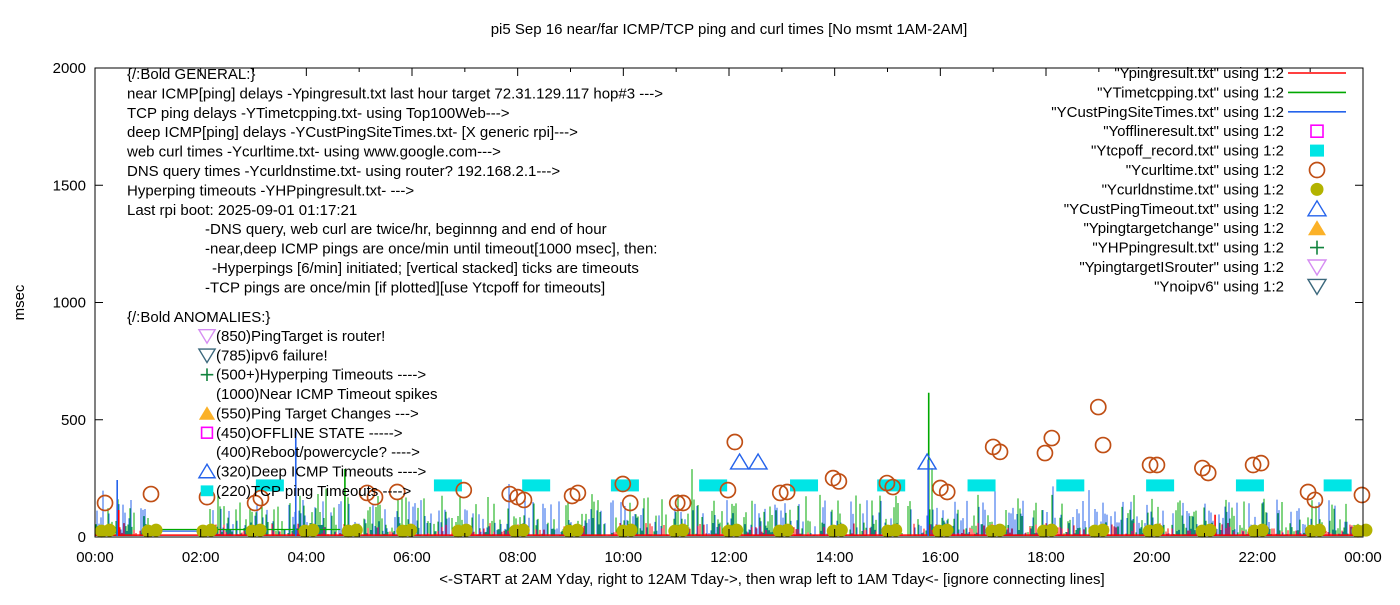  Describe the element at coordinates (242, 210) in the screenshot. I see `general-line: Last rpi boot: 2025-09-01 01:17:21` at that location.